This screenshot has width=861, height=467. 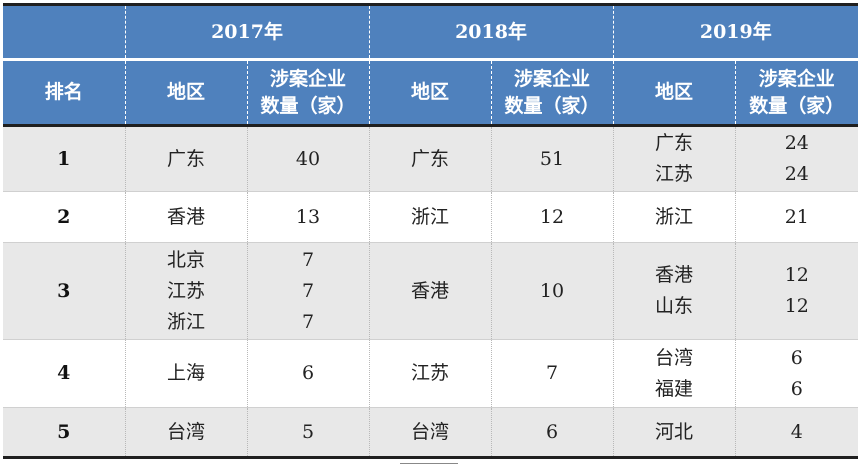 I want to click on count-cell: 7, so click(x=552, y=373).